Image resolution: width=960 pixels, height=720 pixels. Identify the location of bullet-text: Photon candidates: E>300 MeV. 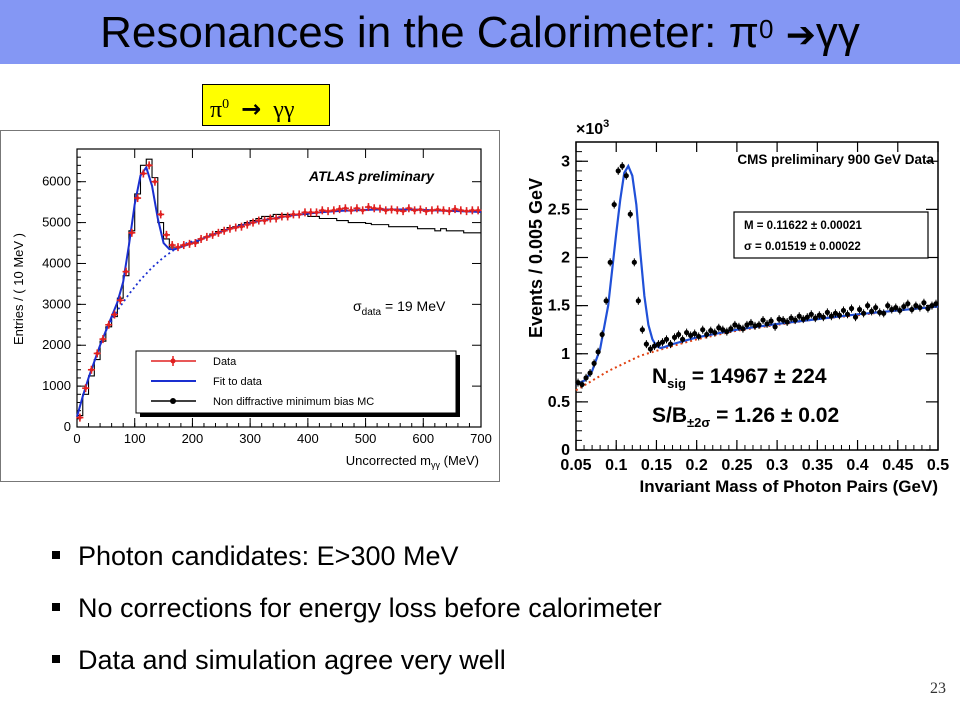
(268, 556).